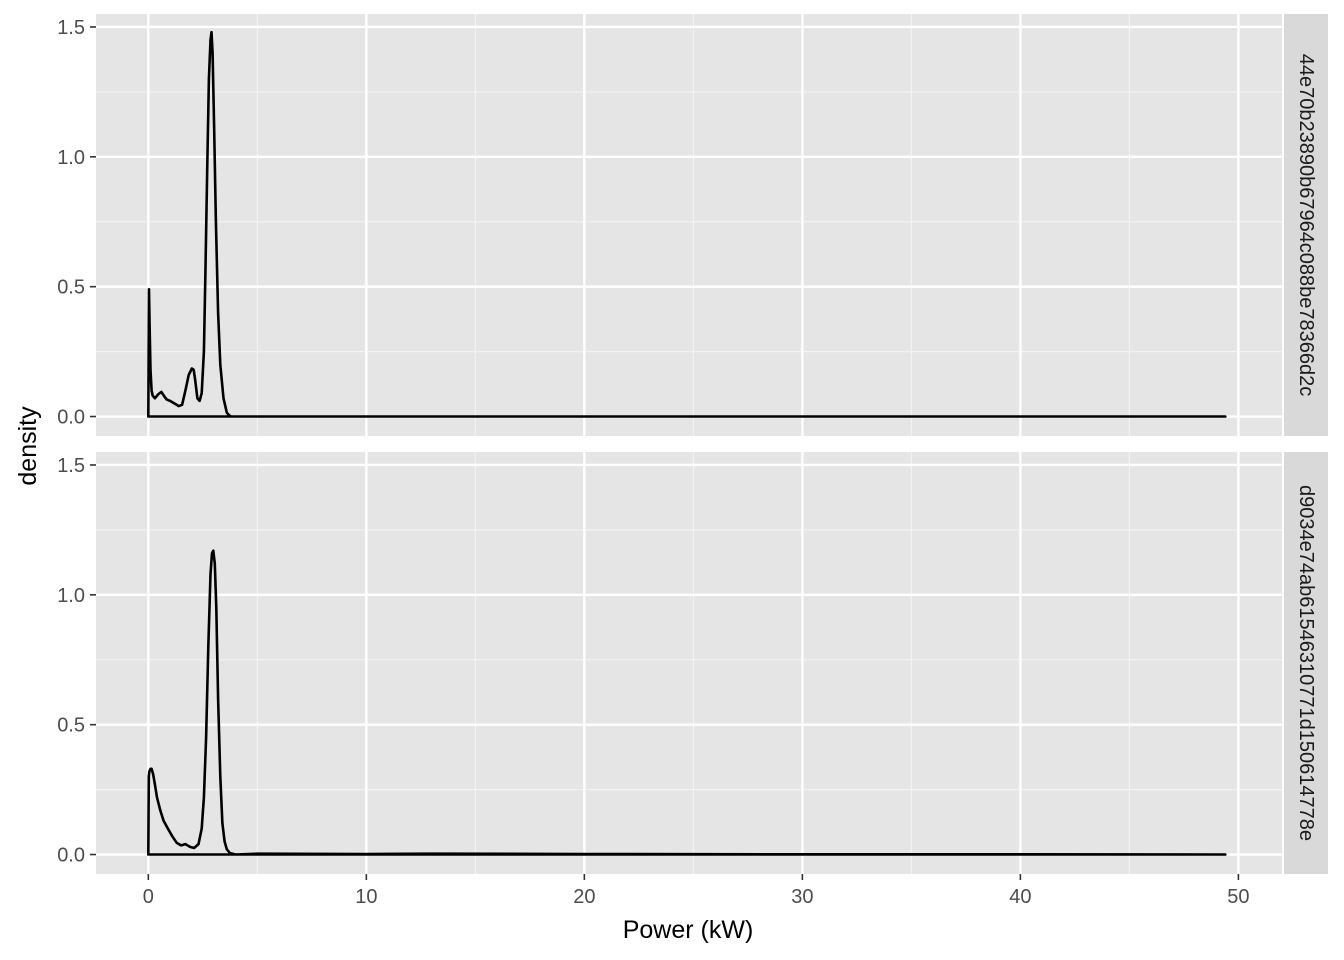 The height and width of the screenshot is (960, 1344). I want to click on y-axis-title: density, so click(28, 446).